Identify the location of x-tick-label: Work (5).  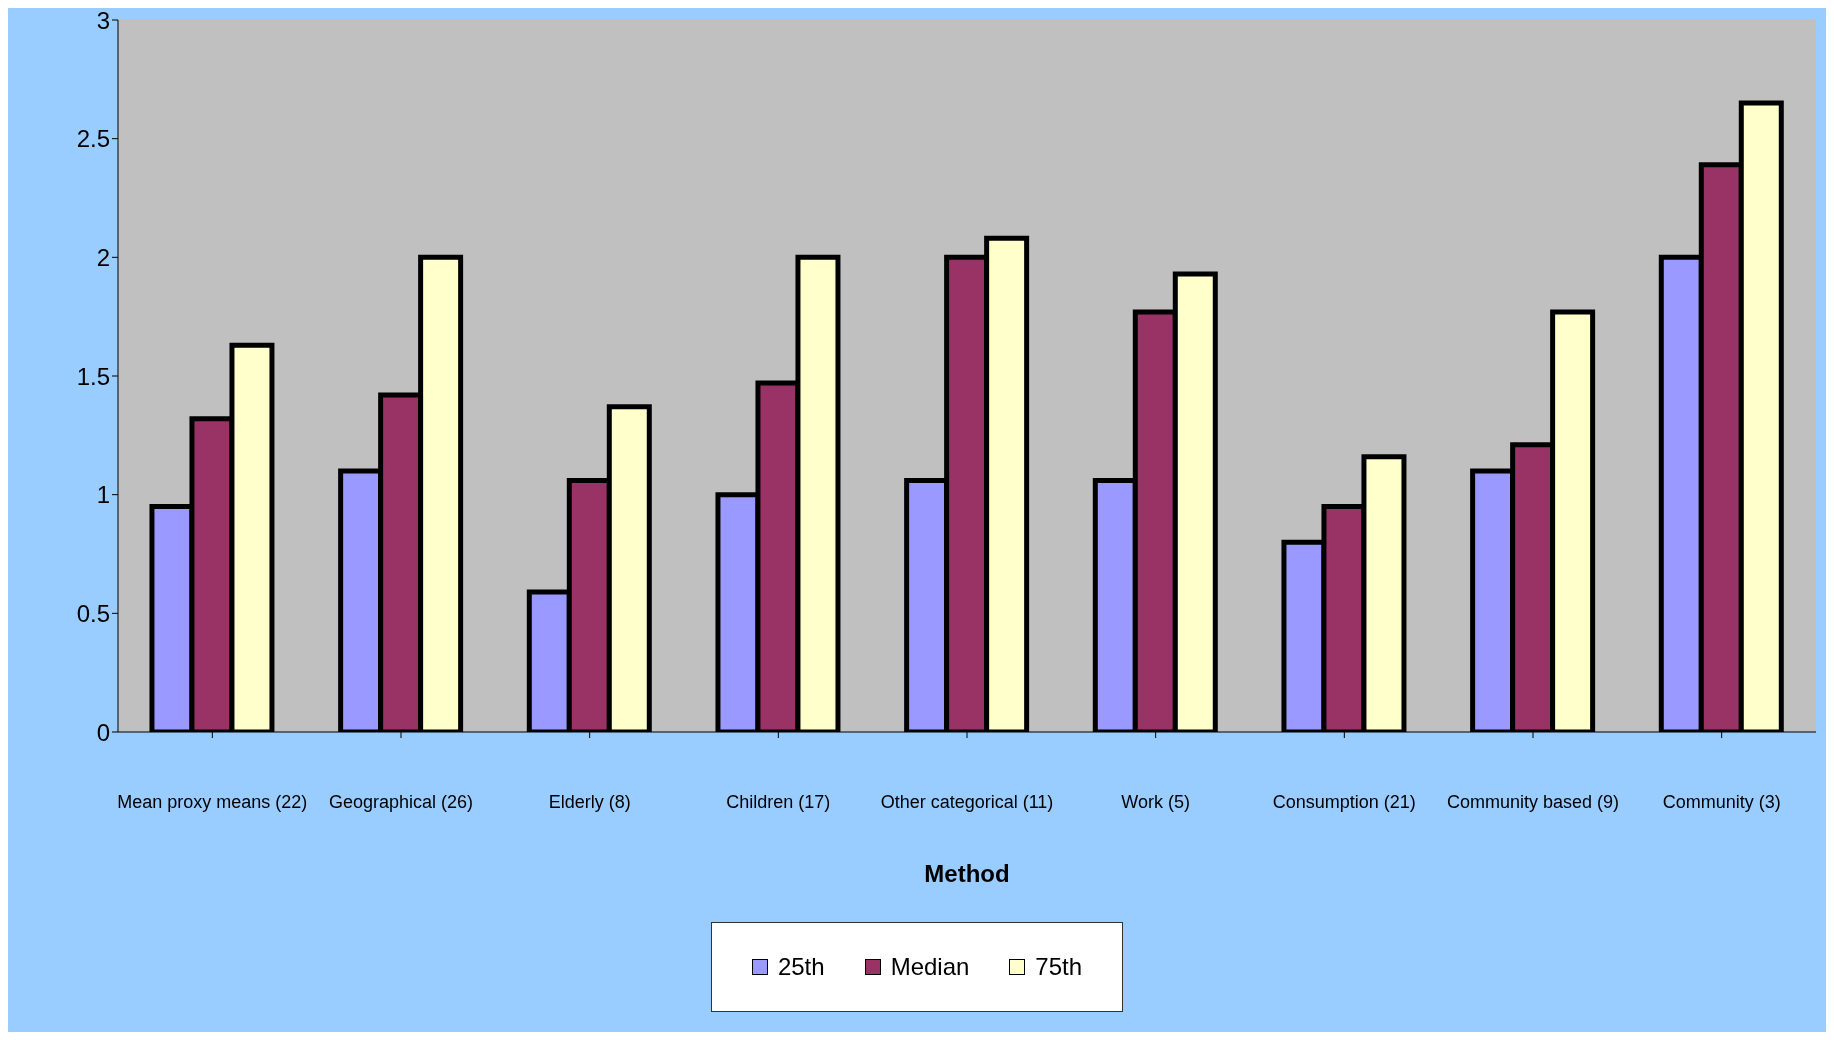
(1155, 801).